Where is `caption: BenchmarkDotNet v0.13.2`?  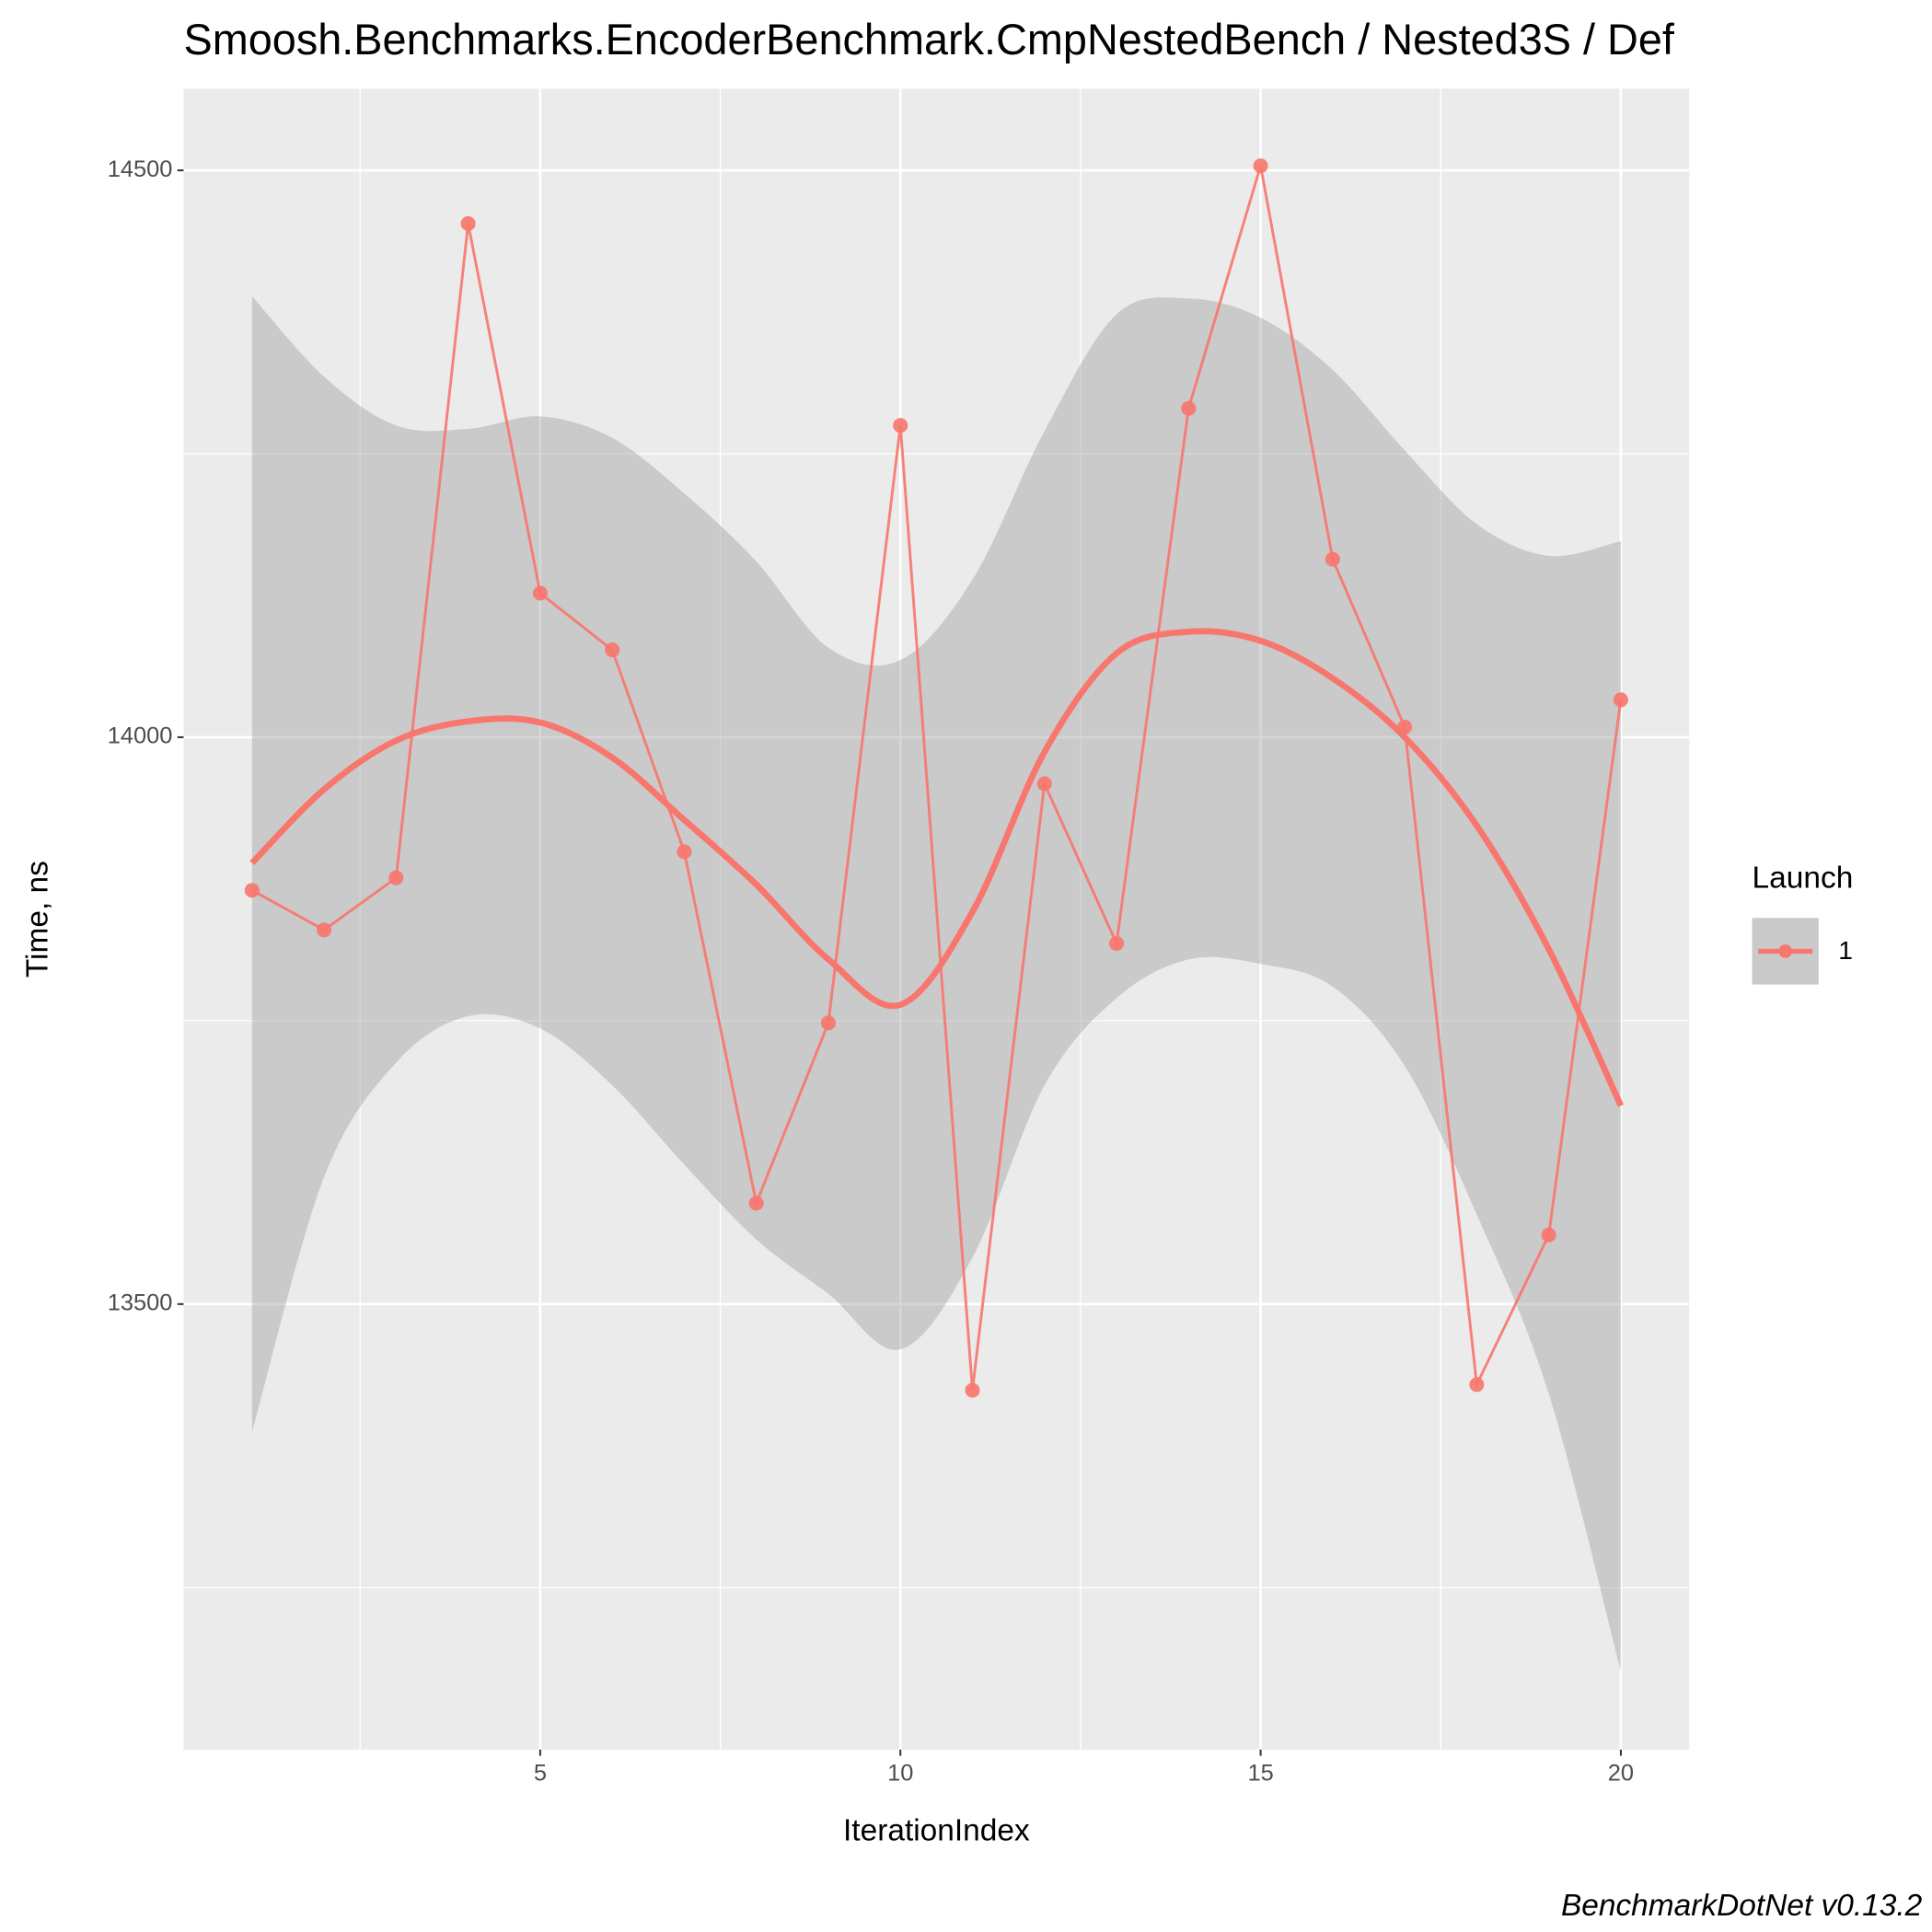
caption: BenchmarkDotNet v0.13.2 is located at coordinates (1742, 1906).